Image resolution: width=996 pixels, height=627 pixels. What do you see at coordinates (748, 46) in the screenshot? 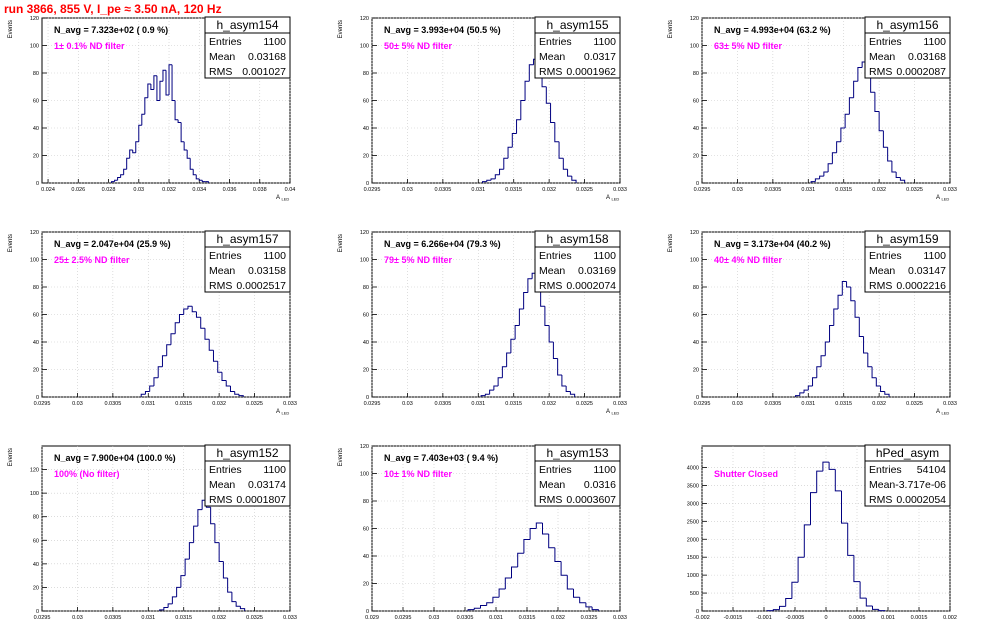
I see `filter-label: 63± 5% ND filter` at bounding box center [748, 46].